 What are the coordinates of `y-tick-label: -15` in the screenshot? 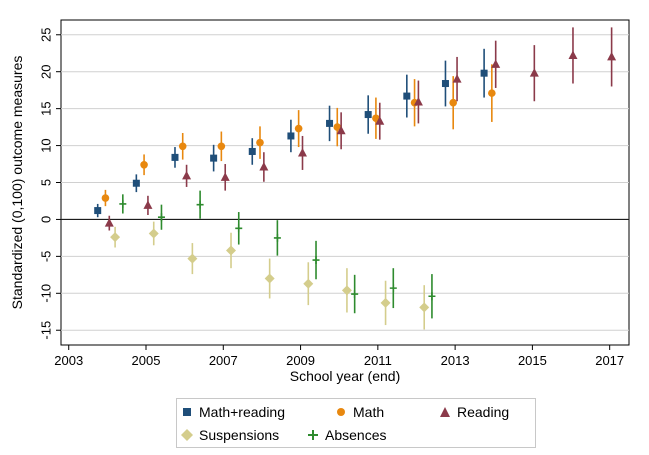 It's located at (46, 330).